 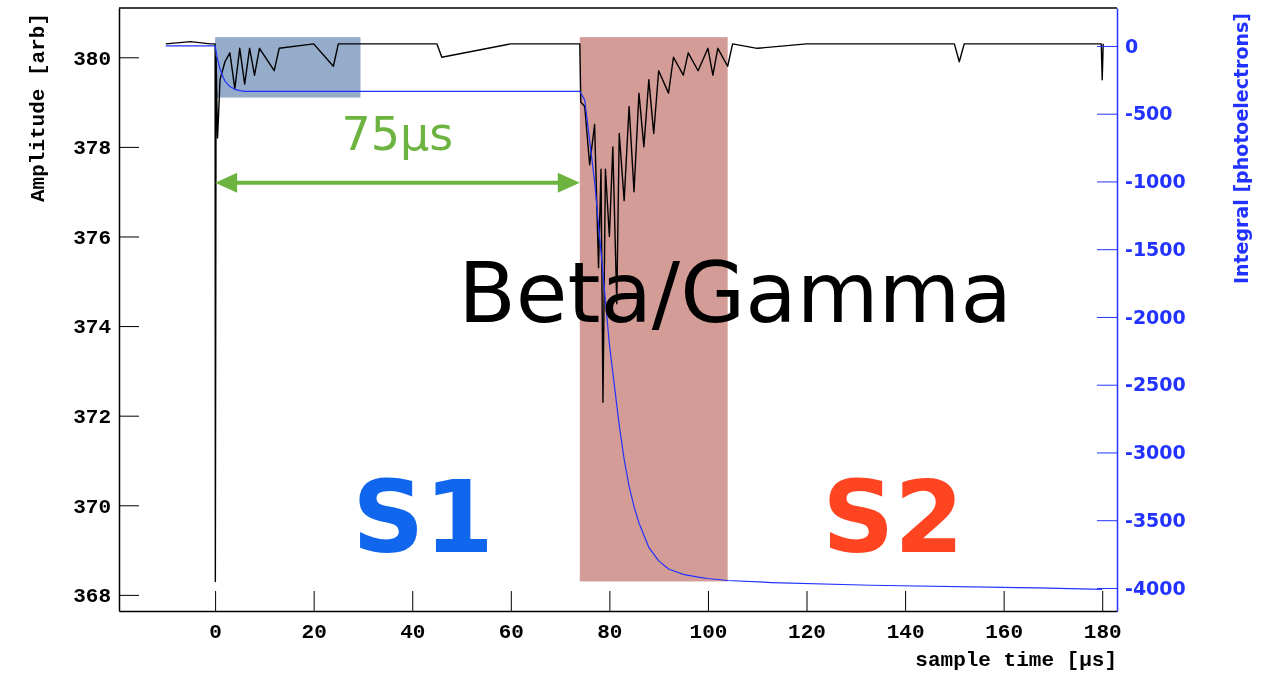 What do you see at coordinates (1155, 587) in the screenshot?
I see `y2-tick-label: -4000` at bounding box center [1155, 587].